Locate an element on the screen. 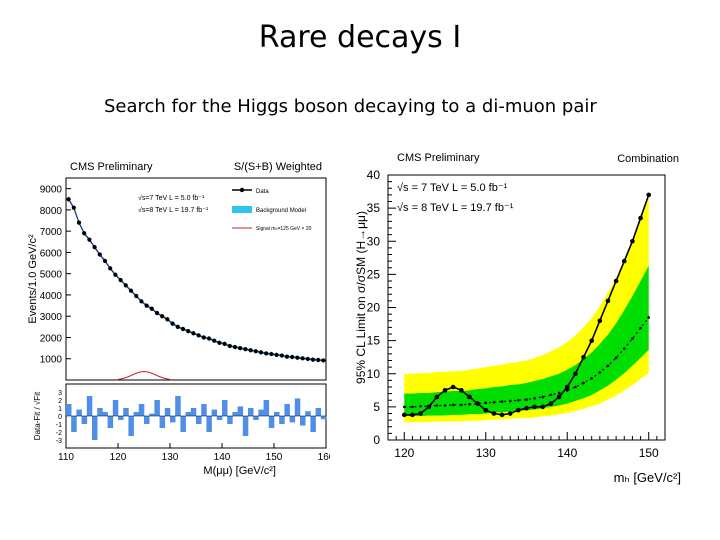 This screenshot has height=540, width=720. legend-energy-7: √s = 7 TeV L = 5.0 fb⁻¹ is located at coordinates (452, 188).